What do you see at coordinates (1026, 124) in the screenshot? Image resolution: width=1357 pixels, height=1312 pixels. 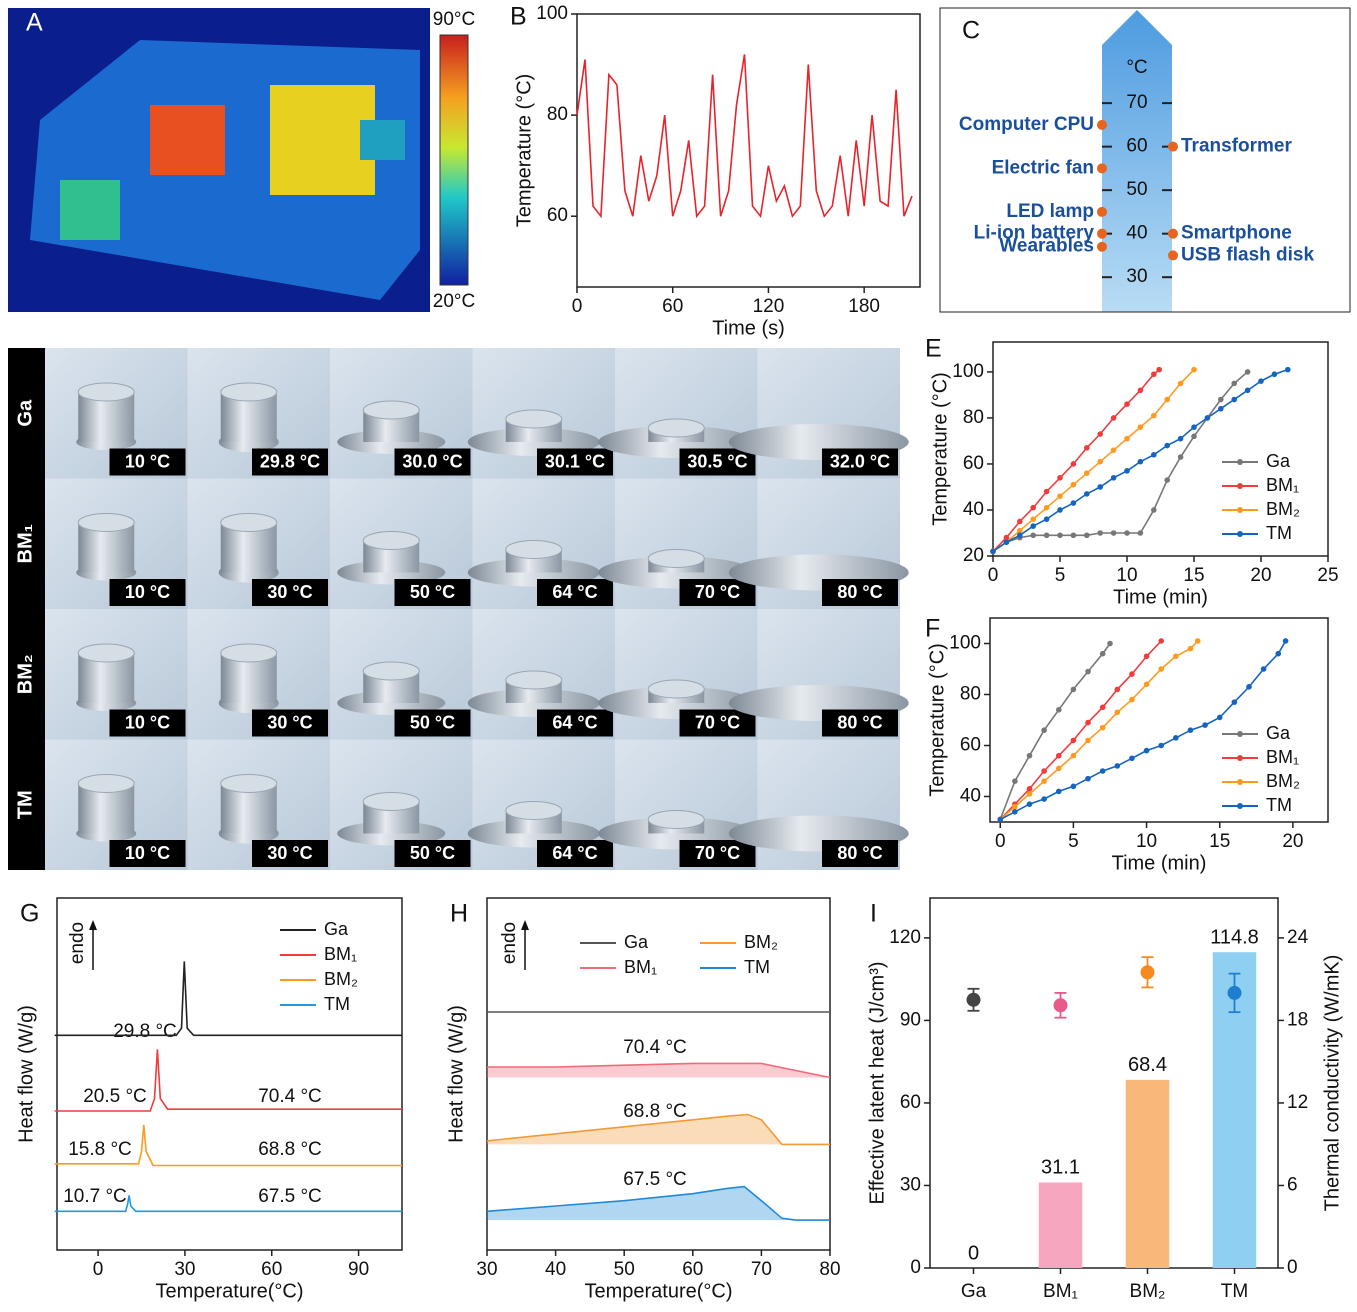 I see `device-label: Computer CPU` at bounding box center [1026, 124].